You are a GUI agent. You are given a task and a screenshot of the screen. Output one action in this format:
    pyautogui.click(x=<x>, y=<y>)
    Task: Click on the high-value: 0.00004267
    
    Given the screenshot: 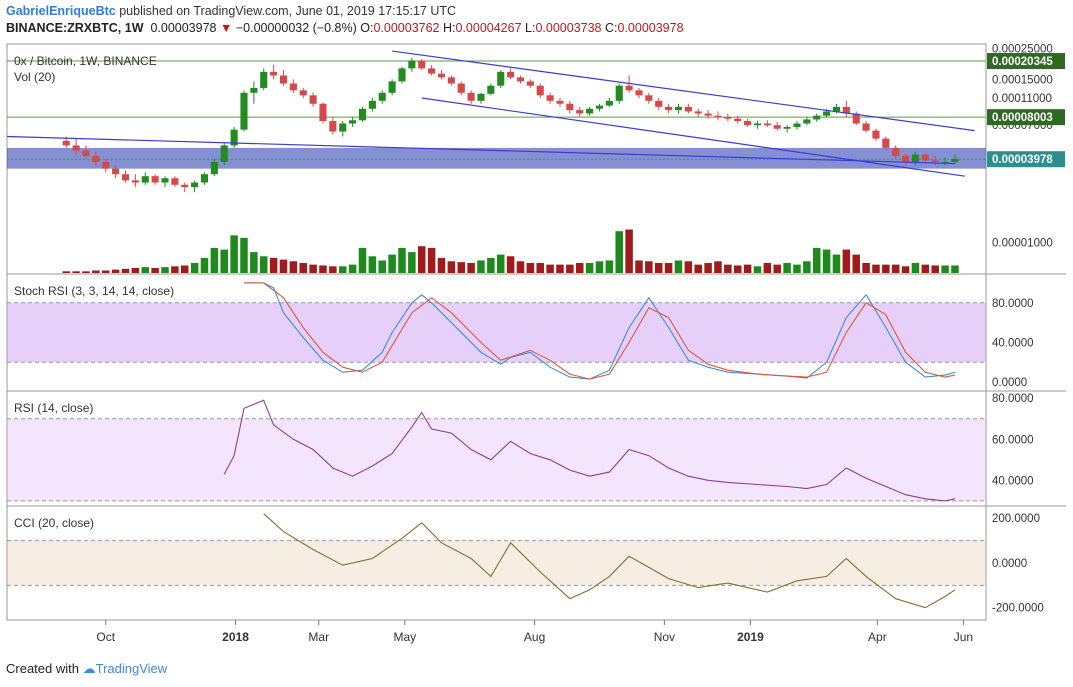 What is the action you would take?
    pyautogui.click(x=488, y=28)
    